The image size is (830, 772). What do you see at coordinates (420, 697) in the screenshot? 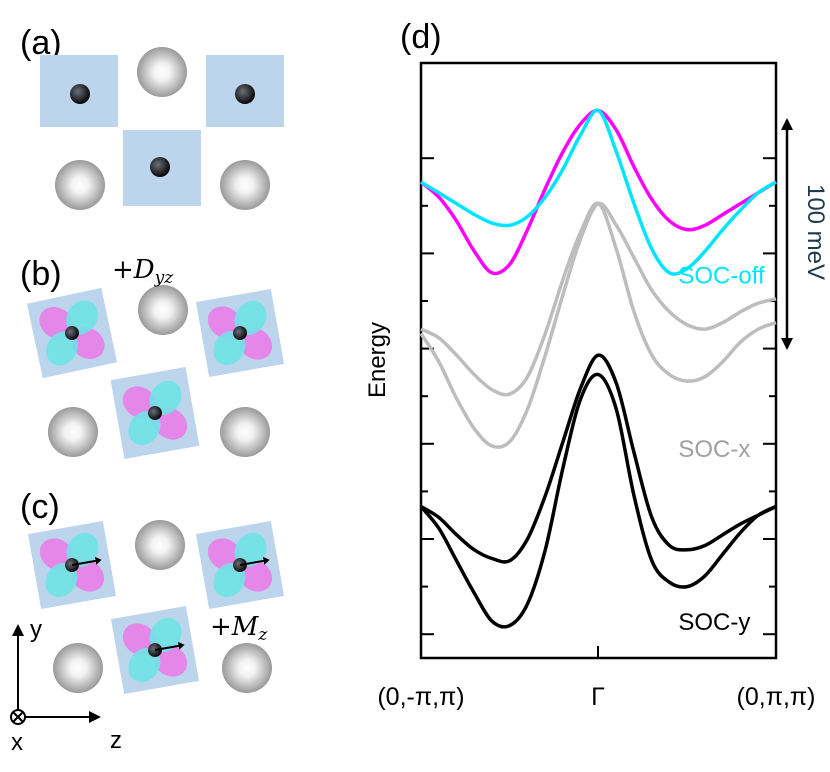
I see `xtick-left: (0,-π,π)` at bounding box center [420, 697].